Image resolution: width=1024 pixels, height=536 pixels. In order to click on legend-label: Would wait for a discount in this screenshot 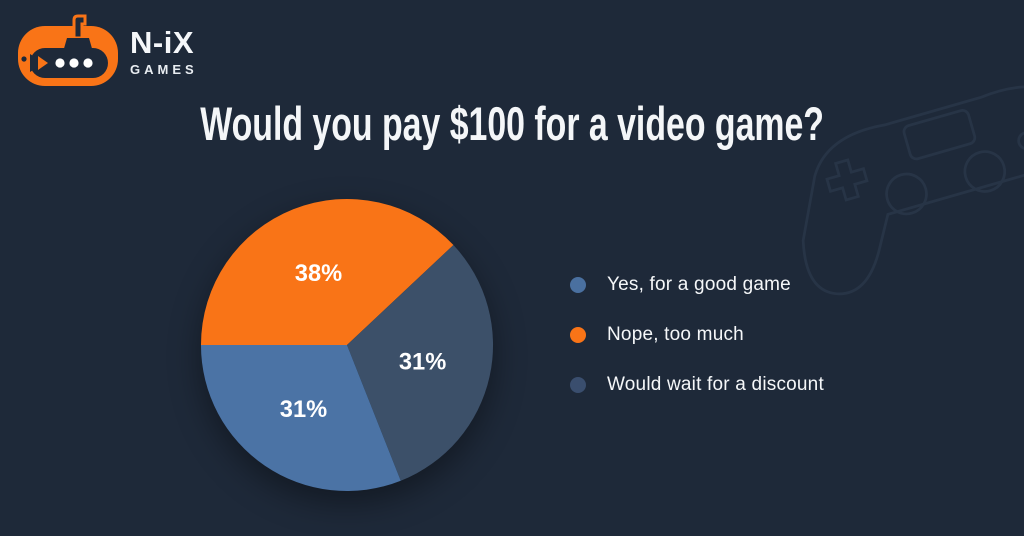, I will do `click(715, 384)`.